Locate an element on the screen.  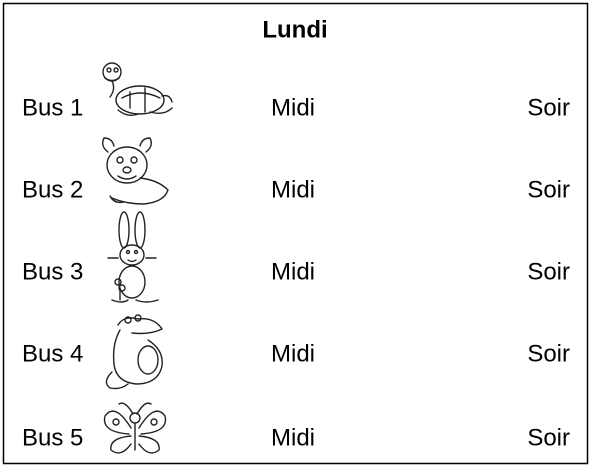
turtle-icon is located at coordinates (137, 89).